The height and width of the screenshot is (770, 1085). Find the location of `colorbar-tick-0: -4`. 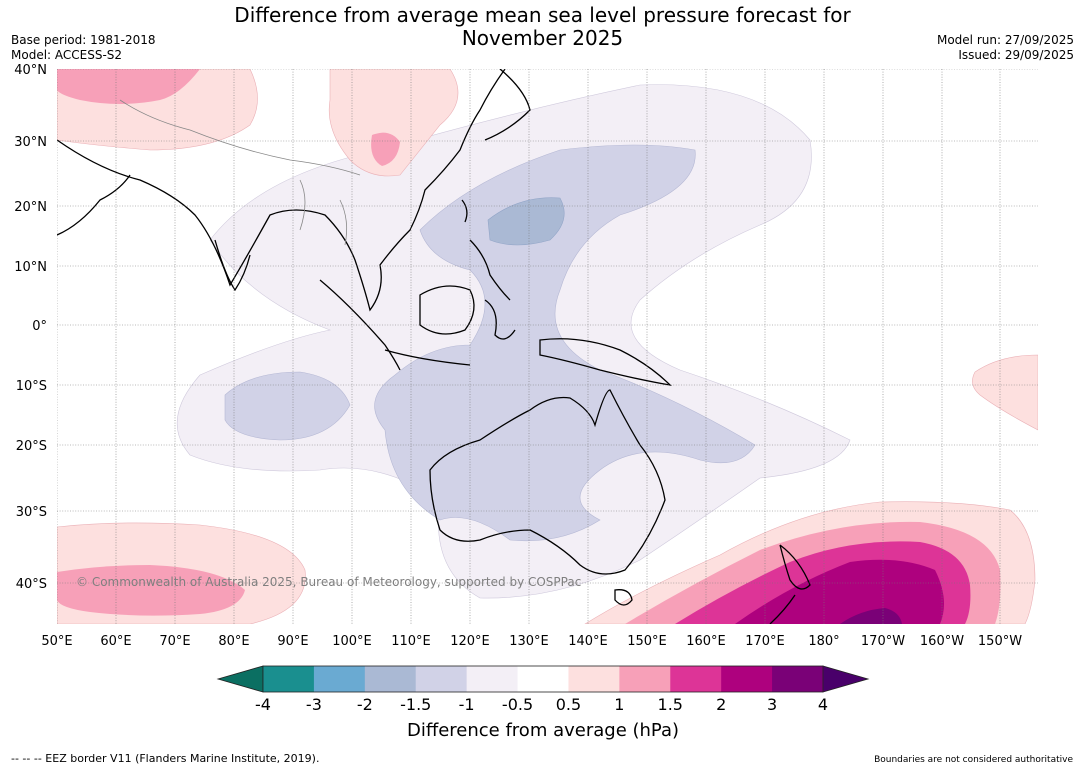

colorbar-tick-0: -4 is located at coordinates (263, 704).